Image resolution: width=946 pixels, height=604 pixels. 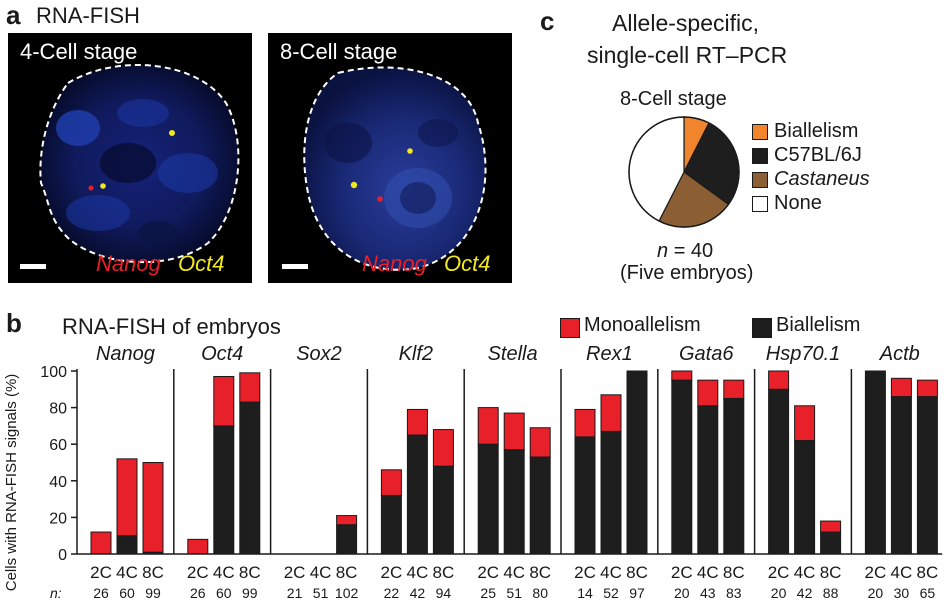 What do you see at coordinates (611, 593) in the screenshot?
I see `n-count-label: 52` at bounding box center [611, 593].